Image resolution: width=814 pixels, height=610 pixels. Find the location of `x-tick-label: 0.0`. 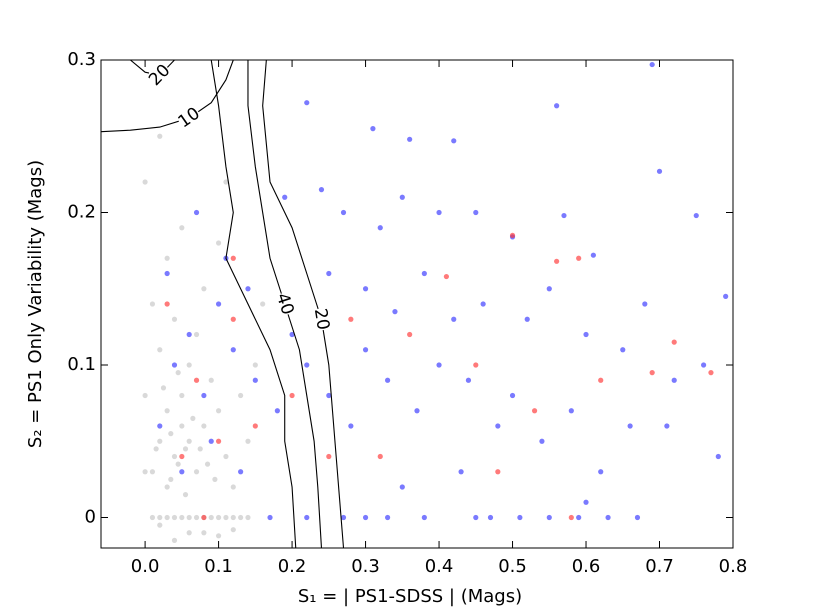

x-tick-label: 0.0 is located at coordinates (145, 566).